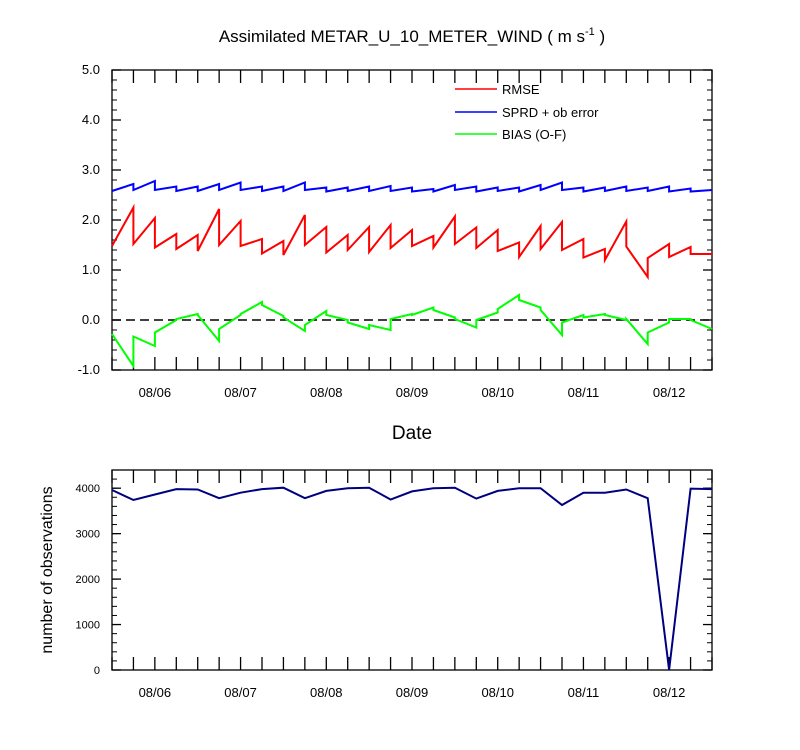 This screenshot has height=750, width=800. I want to click on y-tick-label: 2000, so click(88, 580).